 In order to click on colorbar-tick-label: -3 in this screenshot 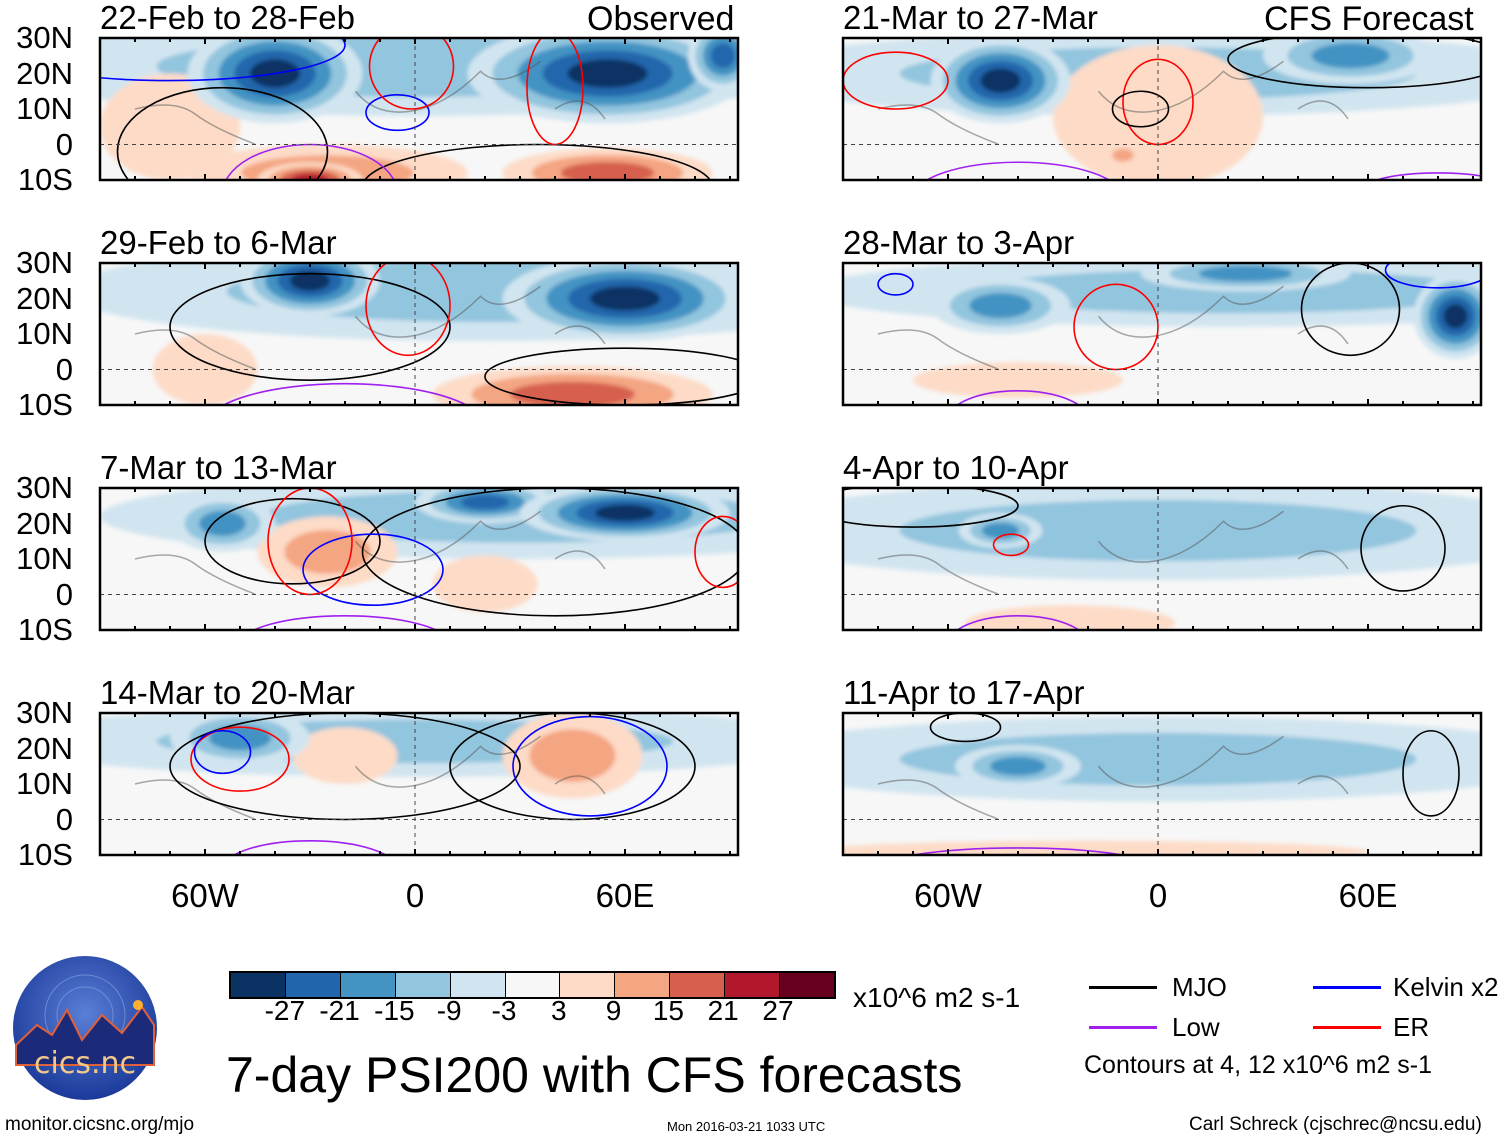, I will do `click(504, 1010)`.